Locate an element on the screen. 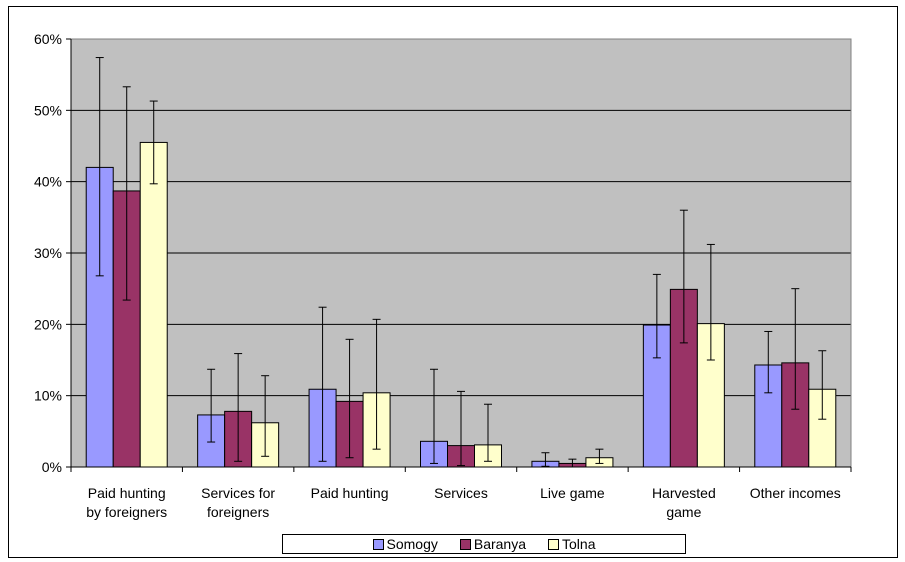  category-label-line: Live game is located at coordinates (572, 493).